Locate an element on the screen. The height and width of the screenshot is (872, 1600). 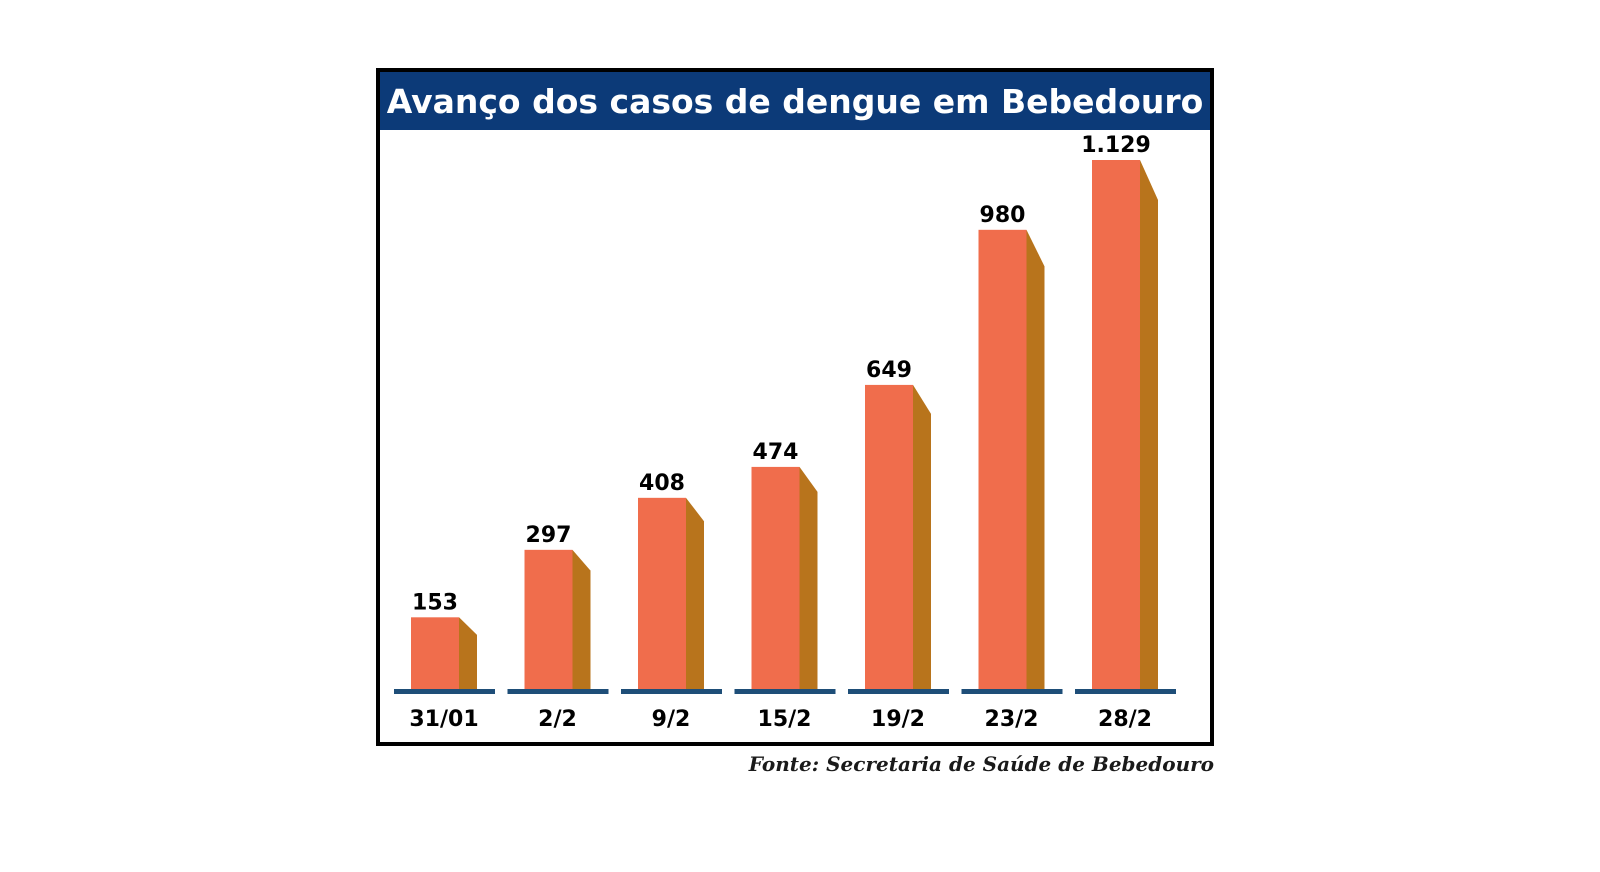
bar-side-31/01 is located at coordinates (468, 653).